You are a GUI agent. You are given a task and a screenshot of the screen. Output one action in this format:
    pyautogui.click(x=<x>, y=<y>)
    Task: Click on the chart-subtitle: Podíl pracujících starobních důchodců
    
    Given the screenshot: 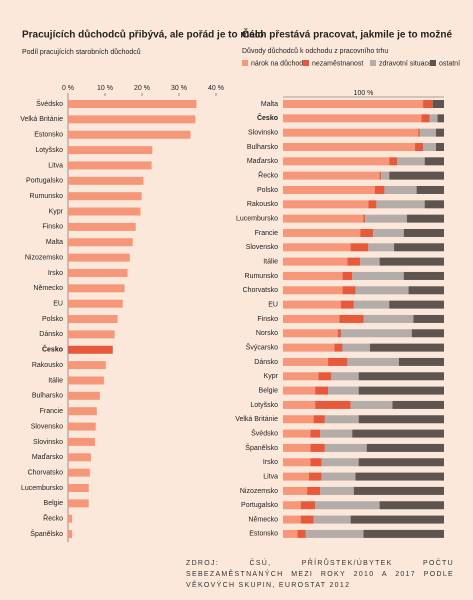 What is the action you would take?
    pyautogui.click(x=81, y=52)
    